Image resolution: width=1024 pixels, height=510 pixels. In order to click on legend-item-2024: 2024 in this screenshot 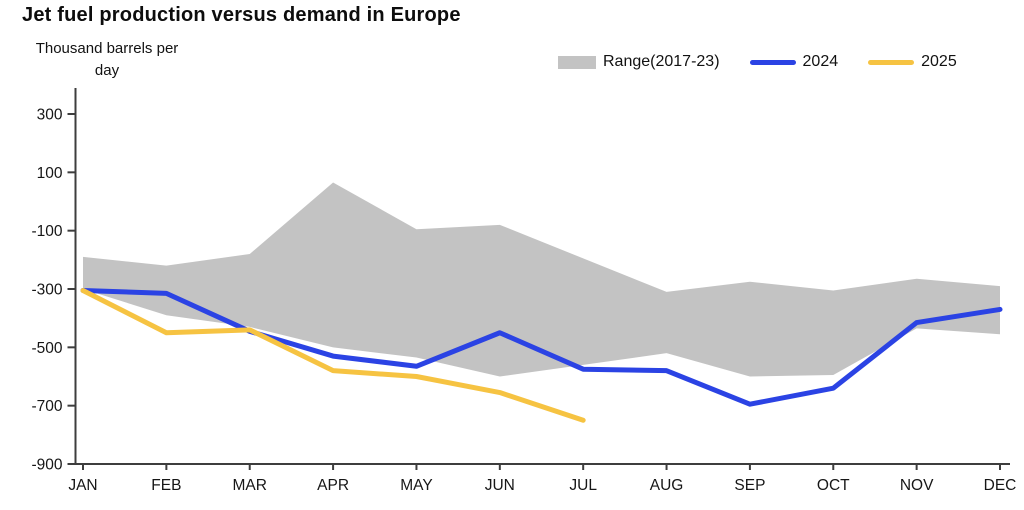, I will do `click(794, 62)`.